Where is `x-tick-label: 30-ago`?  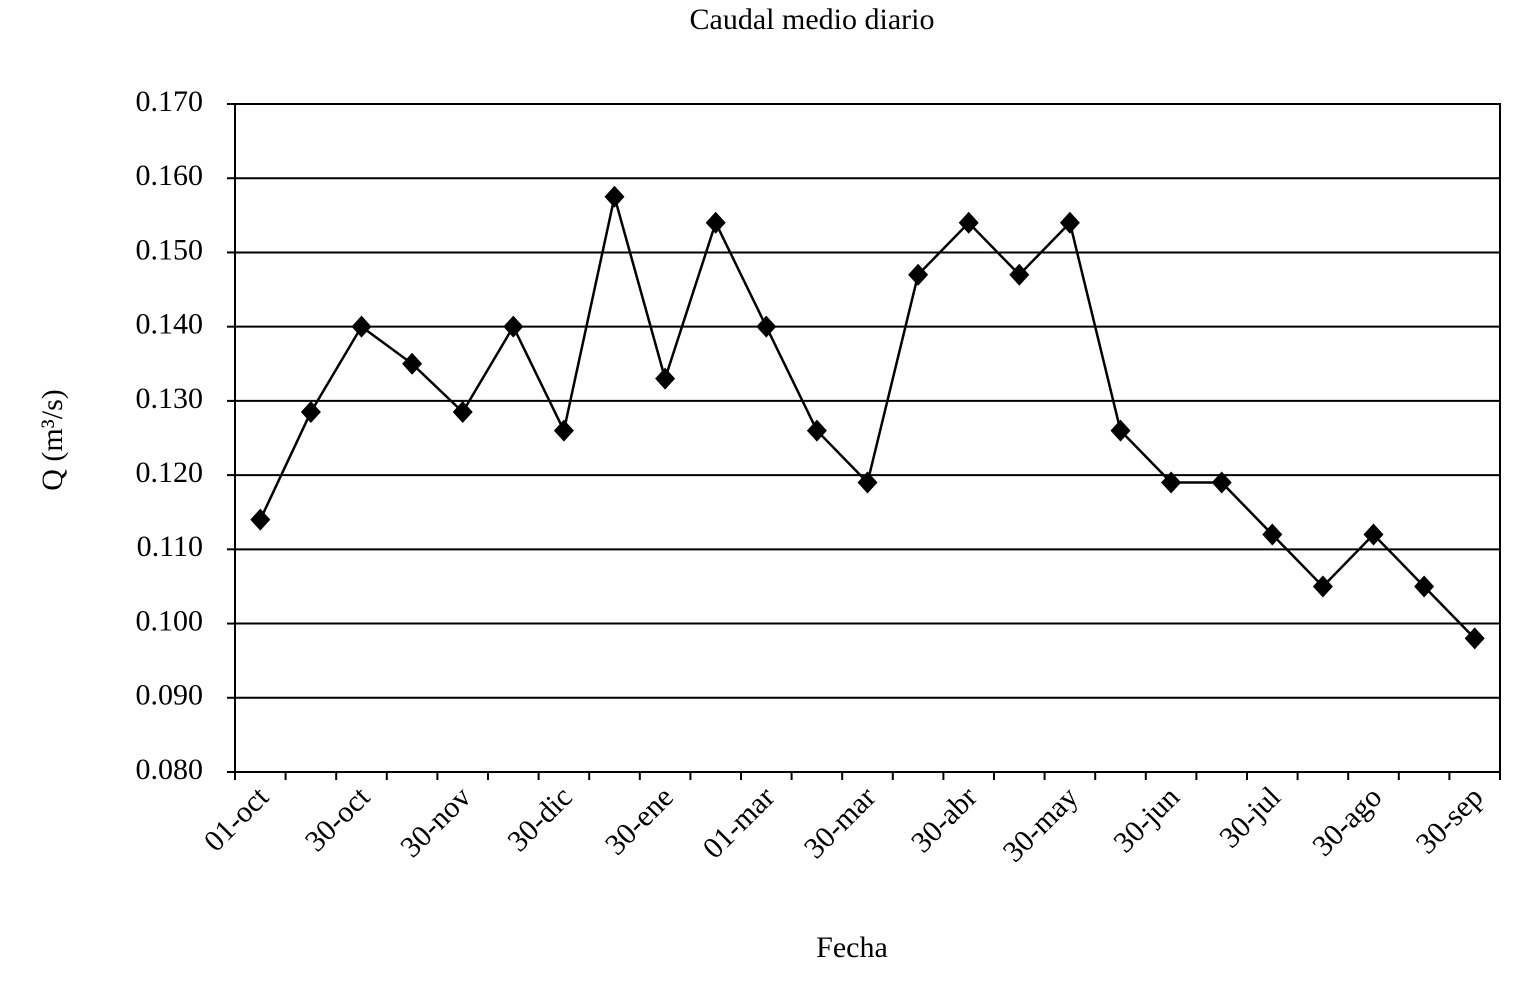
x-tick-label: 30-ago is located at coordinates (1347, 821).